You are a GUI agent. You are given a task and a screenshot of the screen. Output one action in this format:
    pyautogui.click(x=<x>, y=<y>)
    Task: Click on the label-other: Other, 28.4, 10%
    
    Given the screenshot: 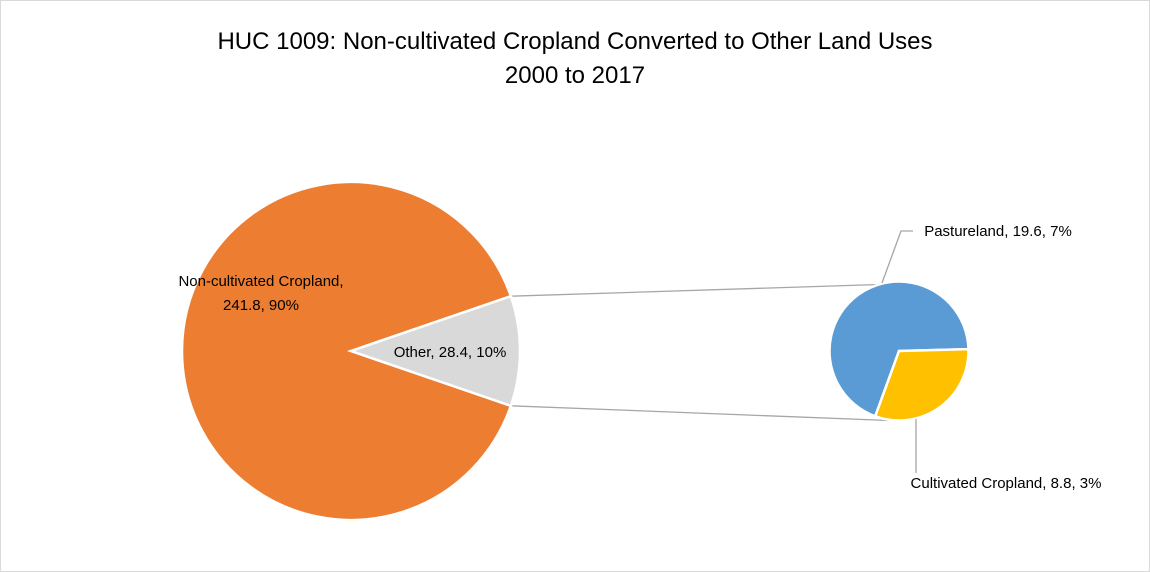 What is the action you would take?
    pyautogui.click(x=450, y=352)
    